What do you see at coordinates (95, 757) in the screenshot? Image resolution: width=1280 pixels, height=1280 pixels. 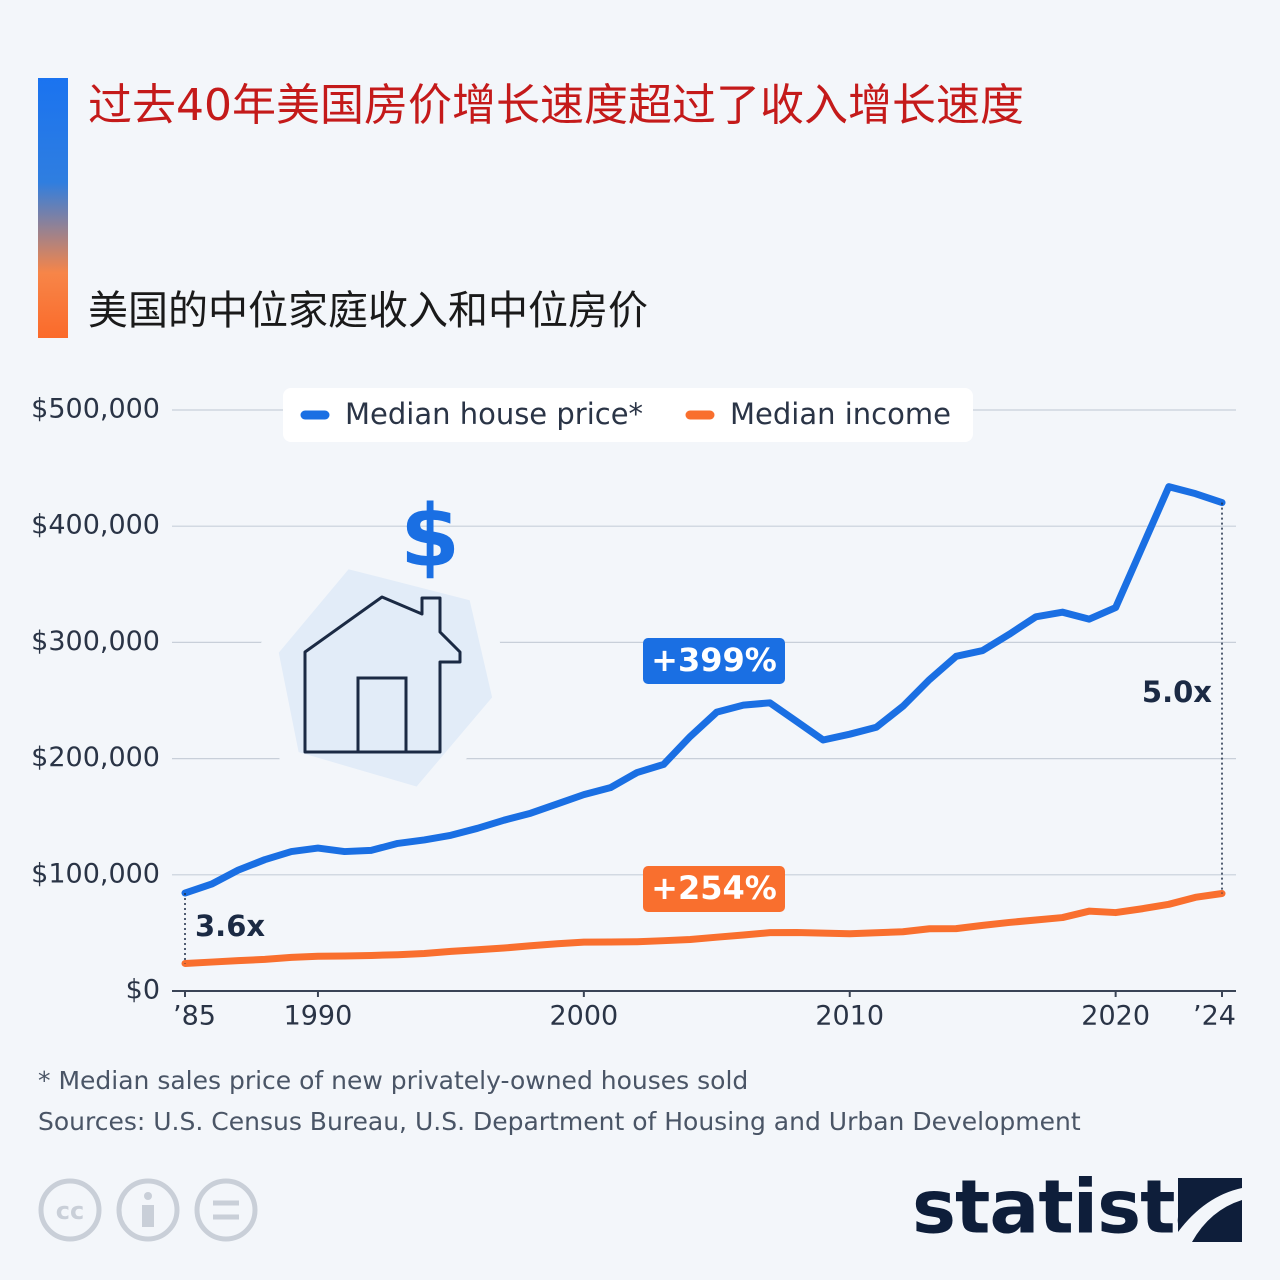 I see `y-tick-label: $200,000` at bounding box center [95, 757].